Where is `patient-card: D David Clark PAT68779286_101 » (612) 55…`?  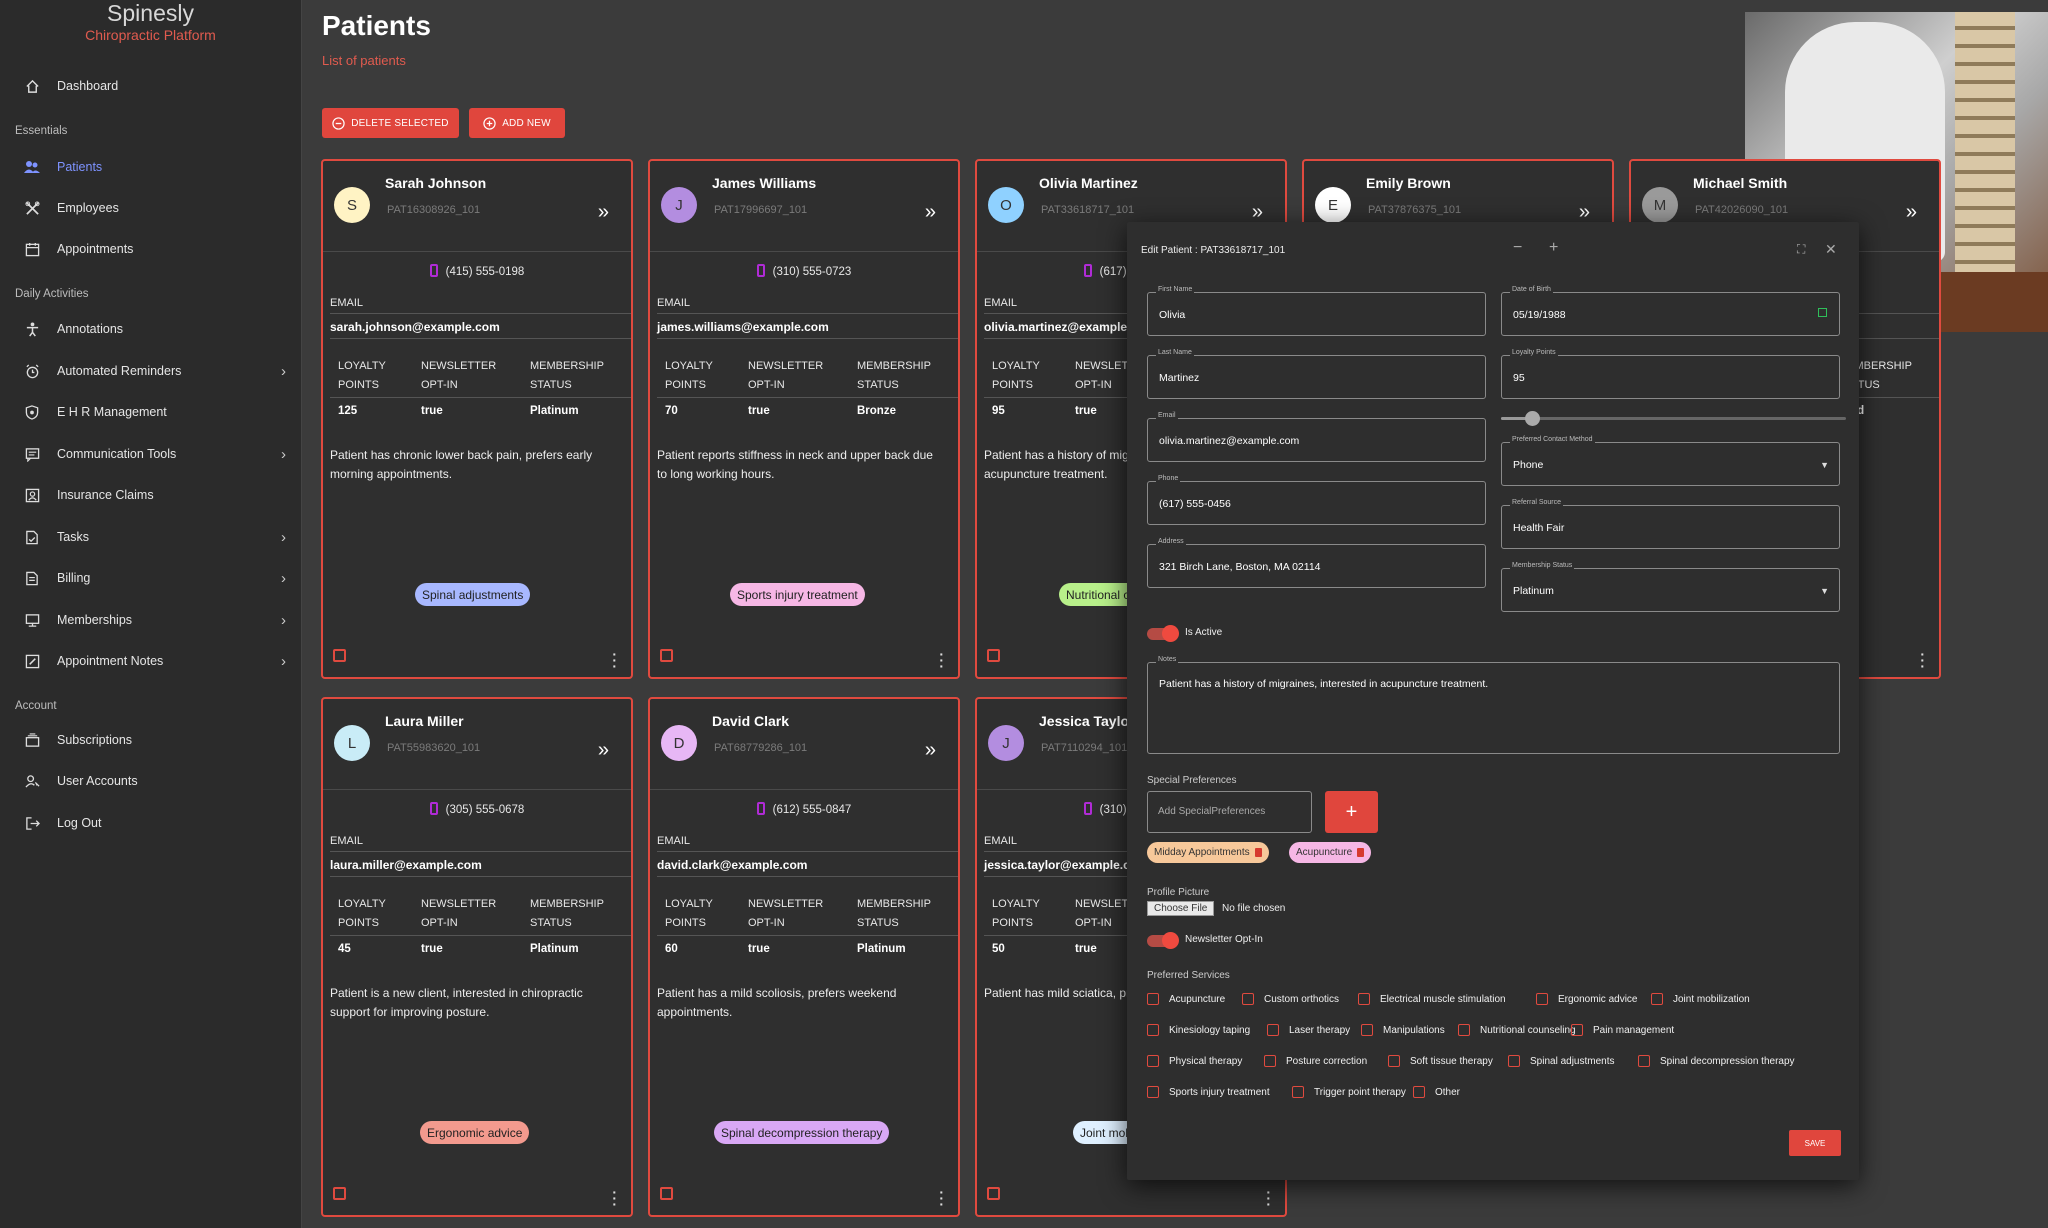
patient-card: D David Clark PAT68779286_101 » (612) 55… is located at coordinates (804, 957).